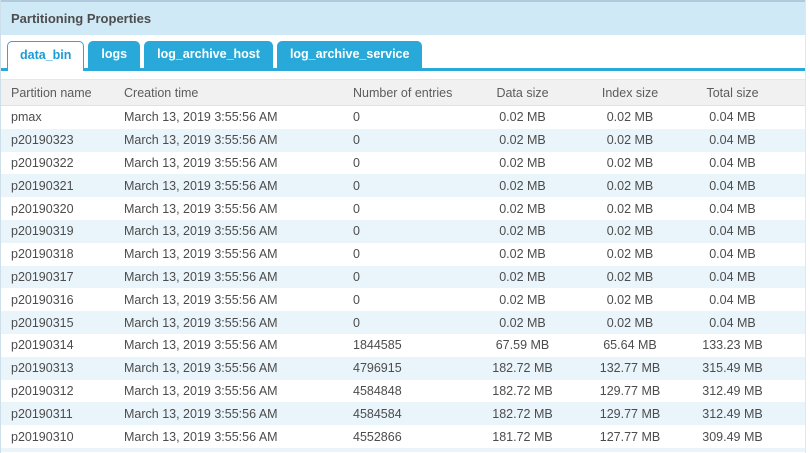 The height and width of the screenshot is (453, 810). Describe the element at coordinates (42, 254) in the screenshot. I see `cell: p20190318` at that location.